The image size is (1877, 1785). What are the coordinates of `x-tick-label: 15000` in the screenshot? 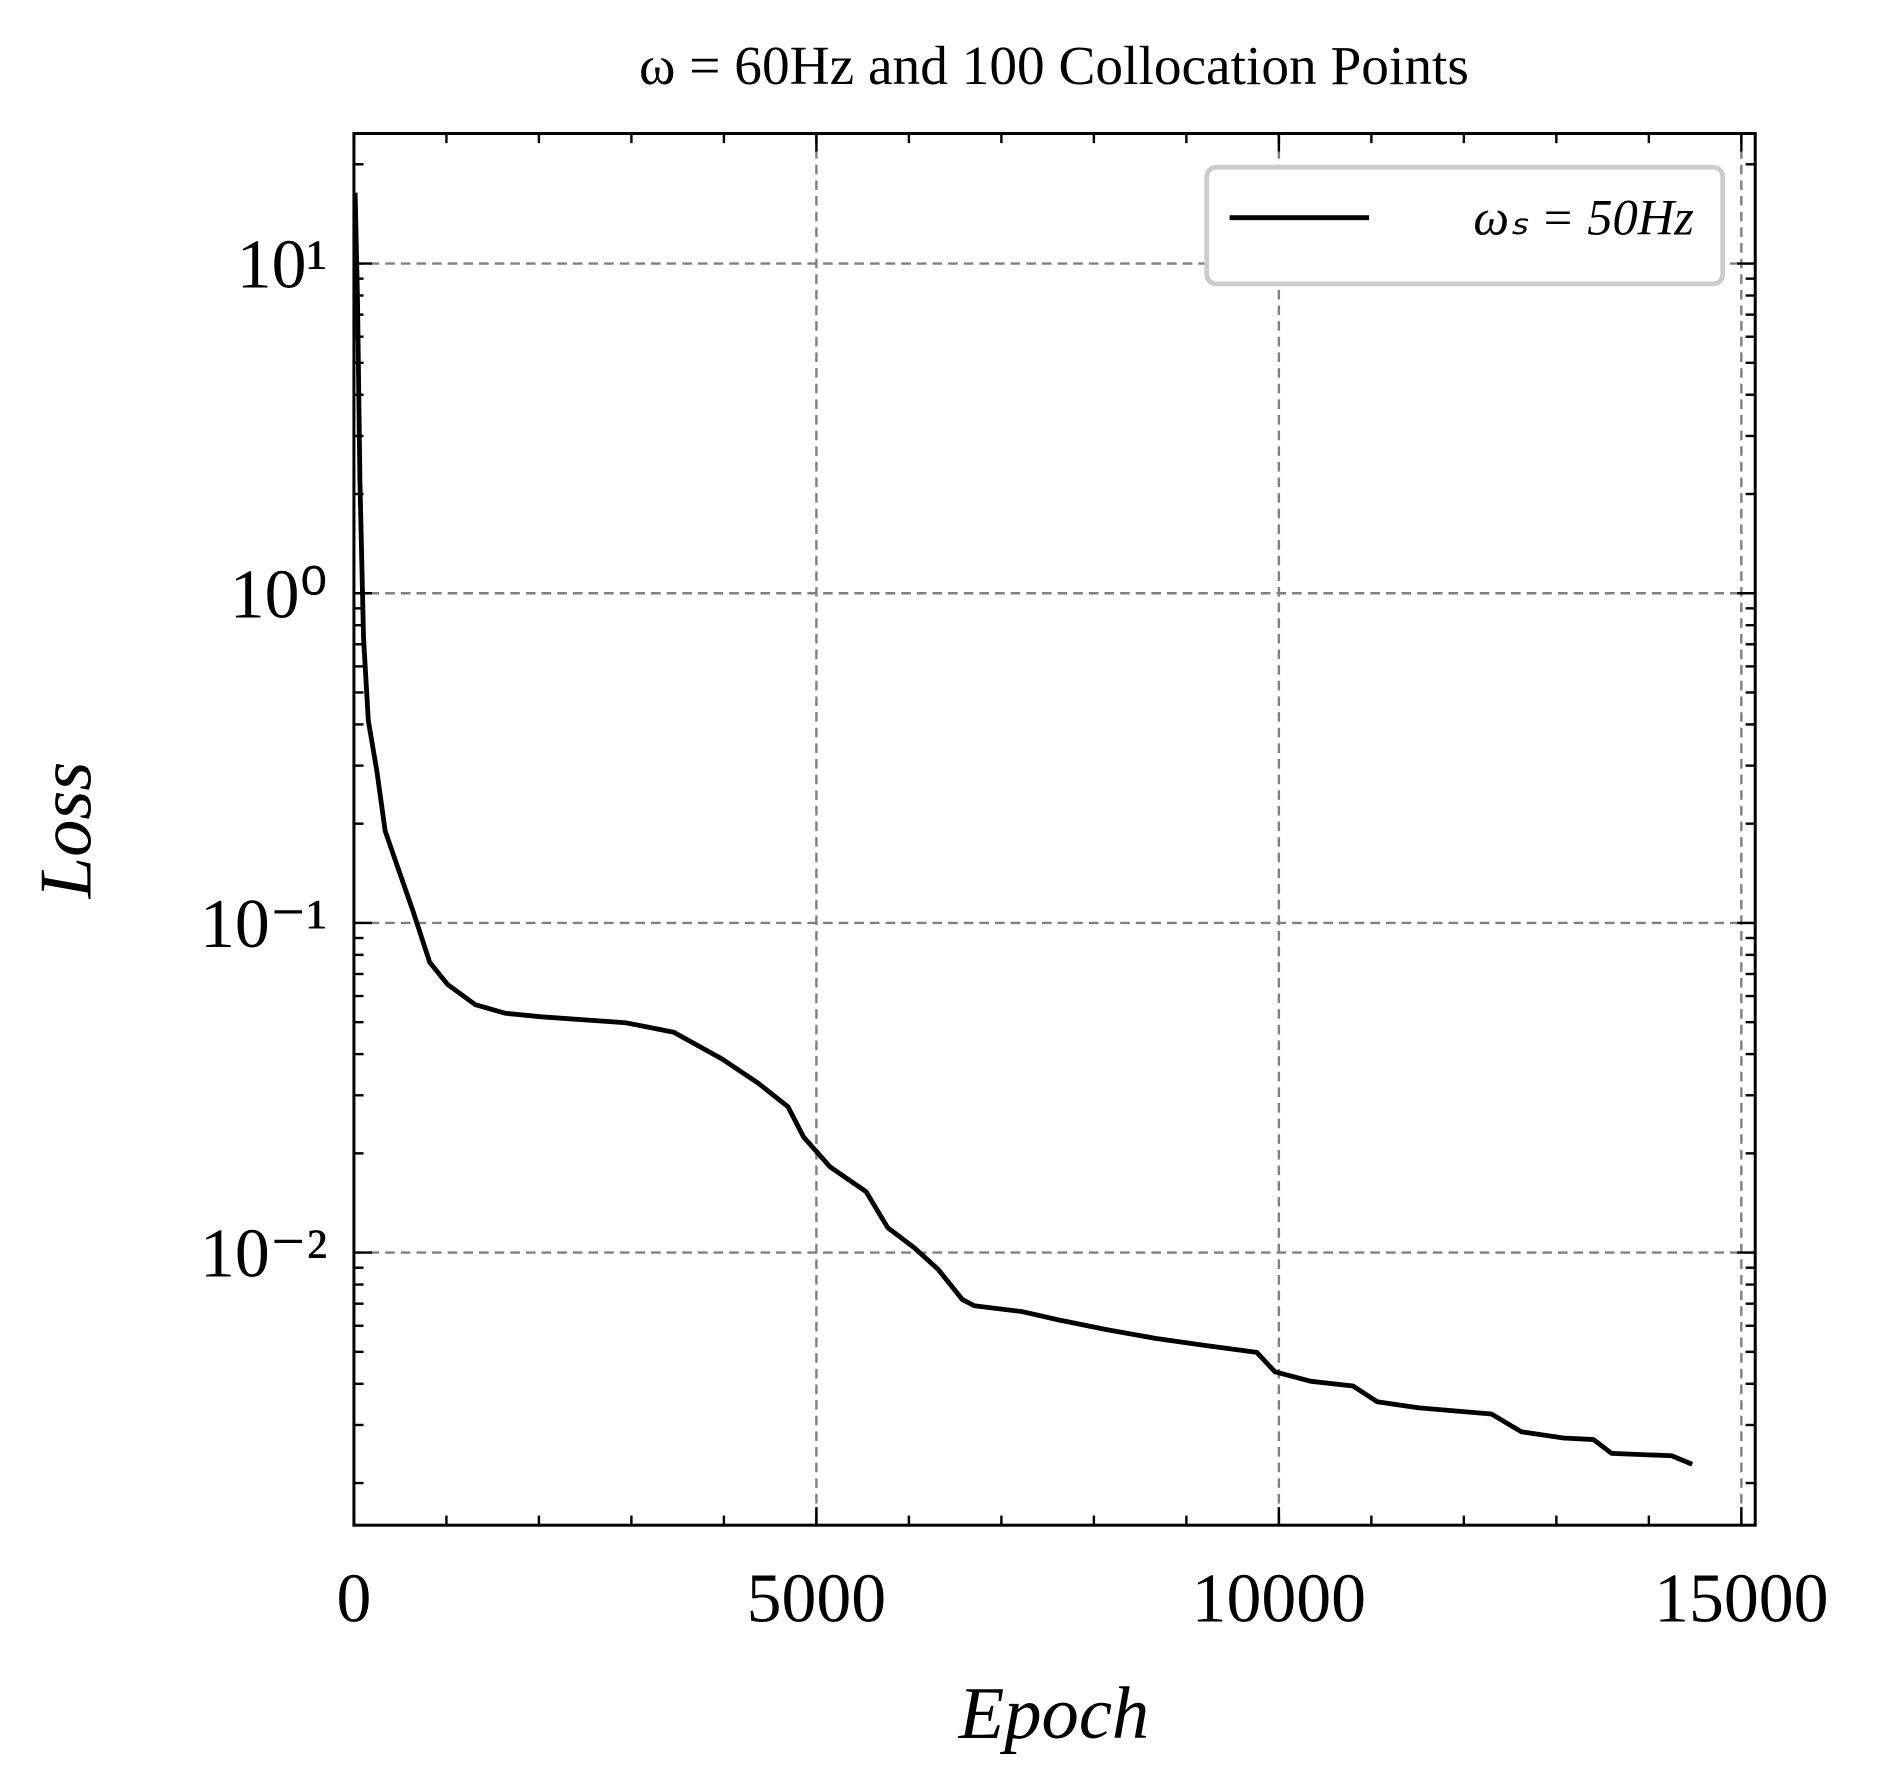 It's located at (1741, 1598).